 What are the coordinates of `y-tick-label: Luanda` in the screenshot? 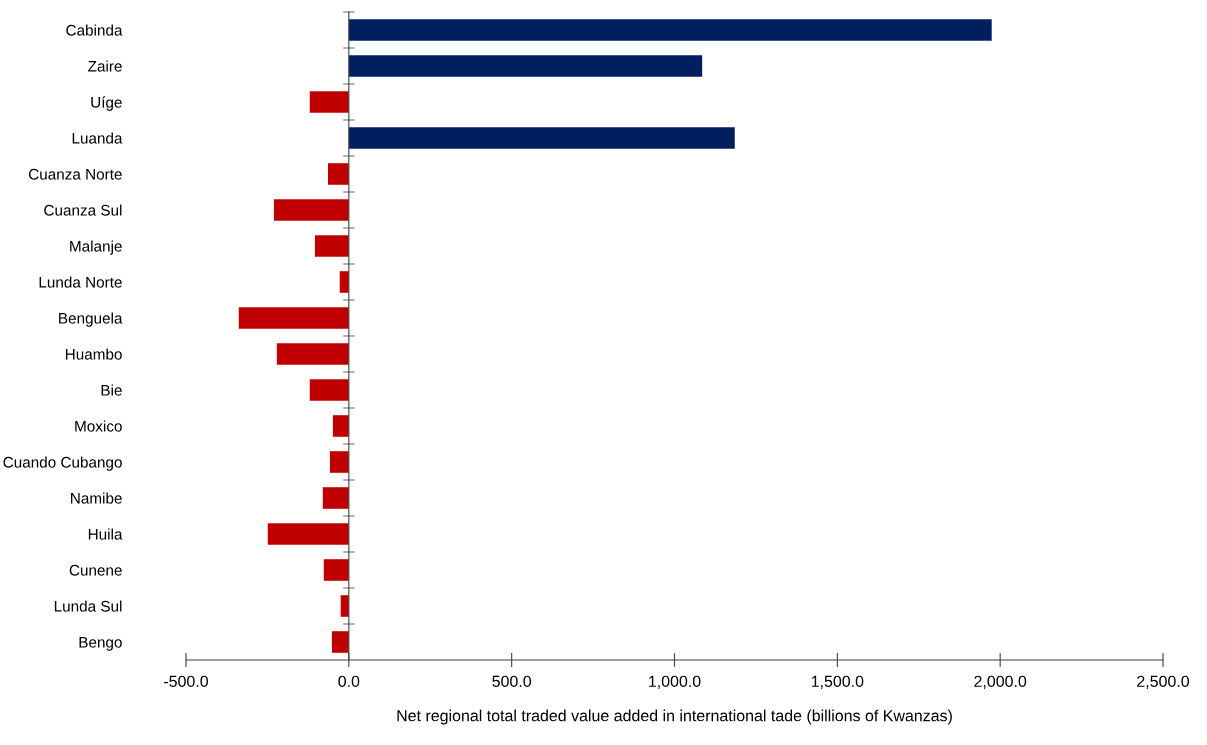 It's located at (97, 138).